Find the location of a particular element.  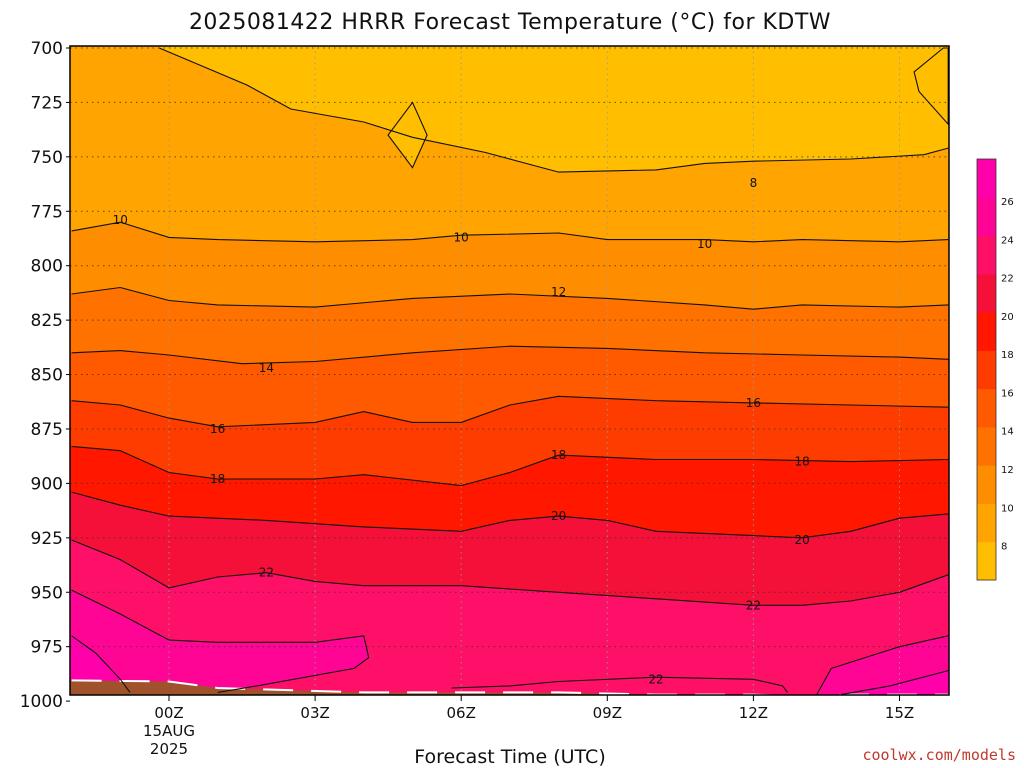

x-tick-date: 15AUG is located at coordinates (169, 731).